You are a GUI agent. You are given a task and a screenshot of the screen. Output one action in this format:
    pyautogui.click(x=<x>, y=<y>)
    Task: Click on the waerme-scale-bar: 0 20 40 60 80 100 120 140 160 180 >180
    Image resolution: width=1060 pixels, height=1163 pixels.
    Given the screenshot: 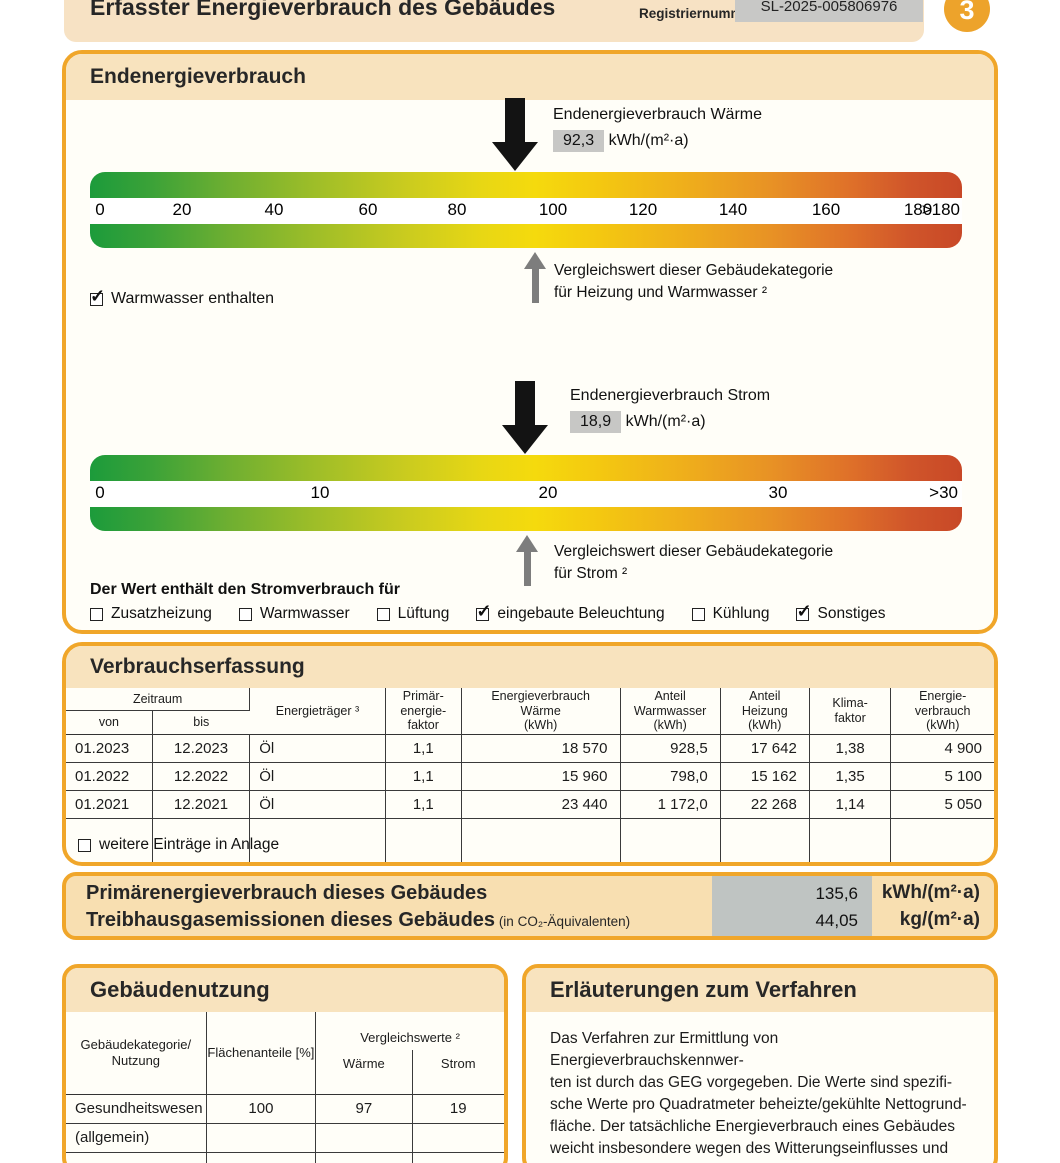 What is the action you would take?
    pyautogui.click(x=526, y=210)
    